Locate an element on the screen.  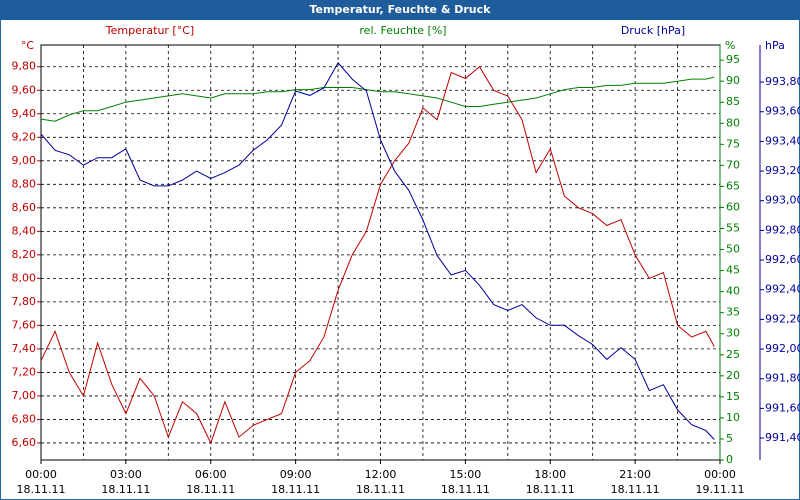
y3-tick-label: 992,00 is located at coordinates (782, 348).